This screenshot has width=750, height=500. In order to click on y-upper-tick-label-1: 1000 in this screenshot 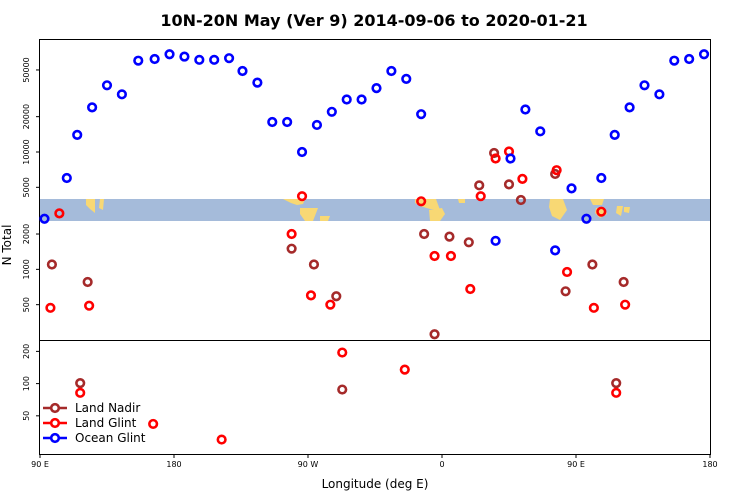, I will do `click(26, 269)`.